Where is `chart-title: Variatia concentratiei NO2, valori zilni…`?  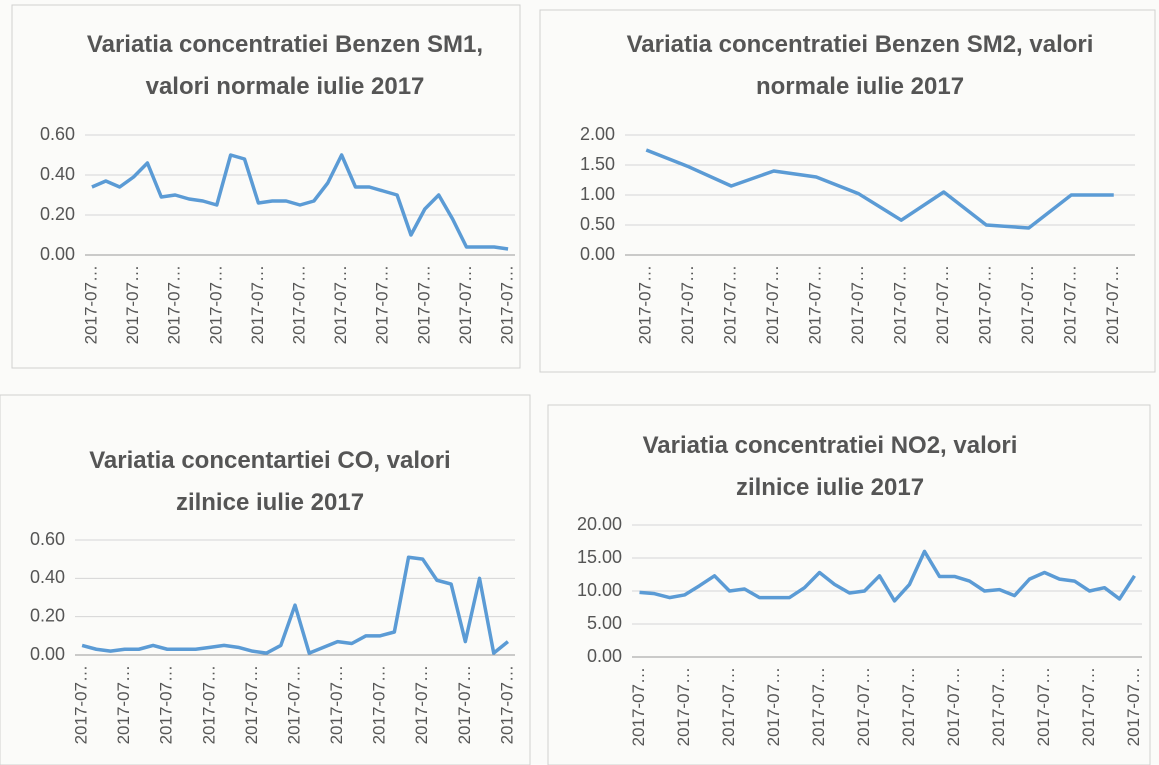 chart-title: Variatia concentratiei NO2, valori zilni… is located at coordinates (830, 466).